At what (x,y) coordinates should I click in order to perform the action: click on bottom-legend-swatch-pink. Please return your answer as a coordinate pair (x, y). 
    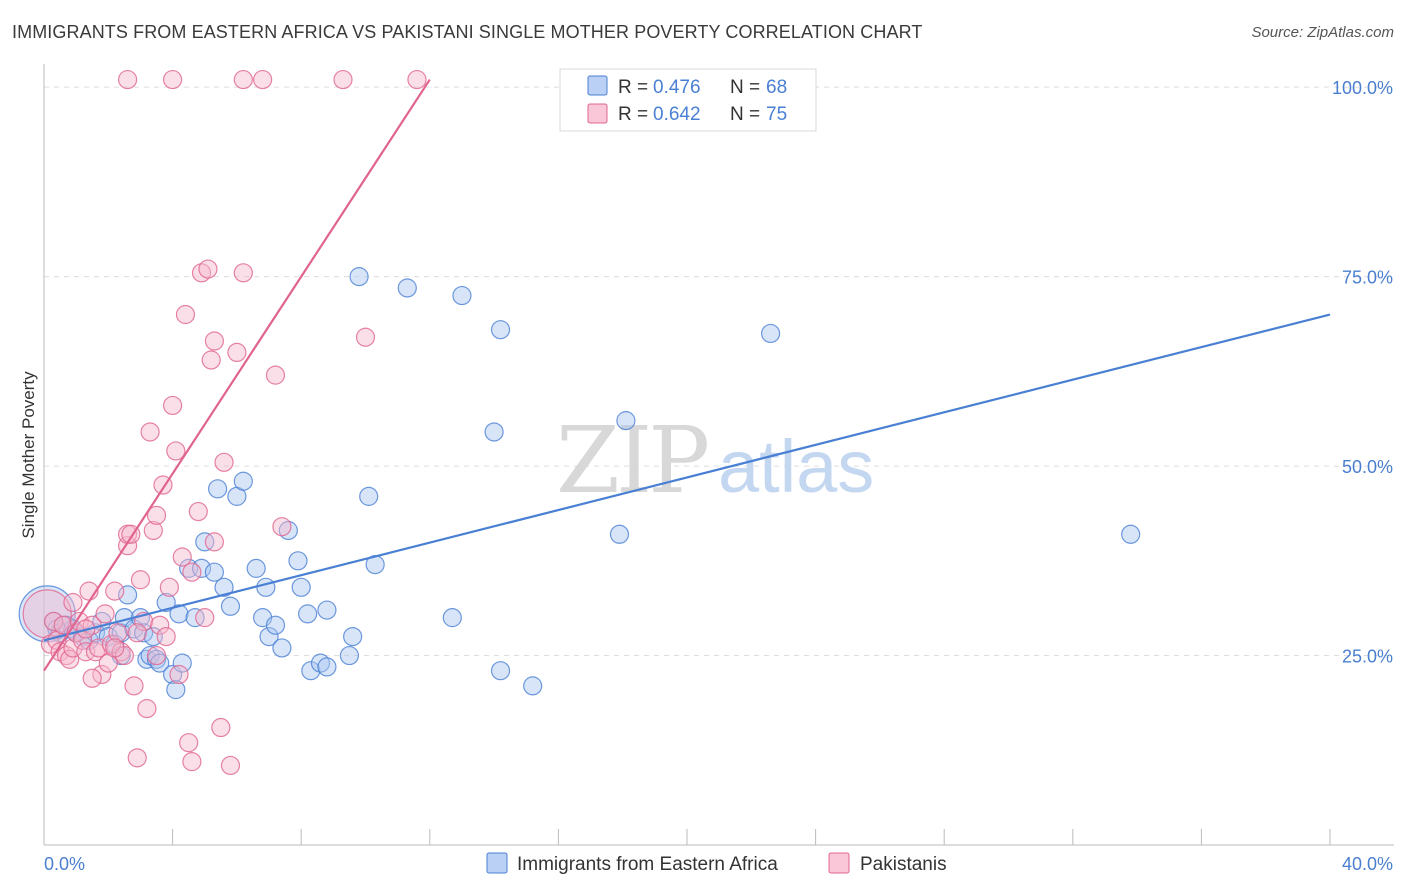
    Looking at the image, I should click on (839, 863).